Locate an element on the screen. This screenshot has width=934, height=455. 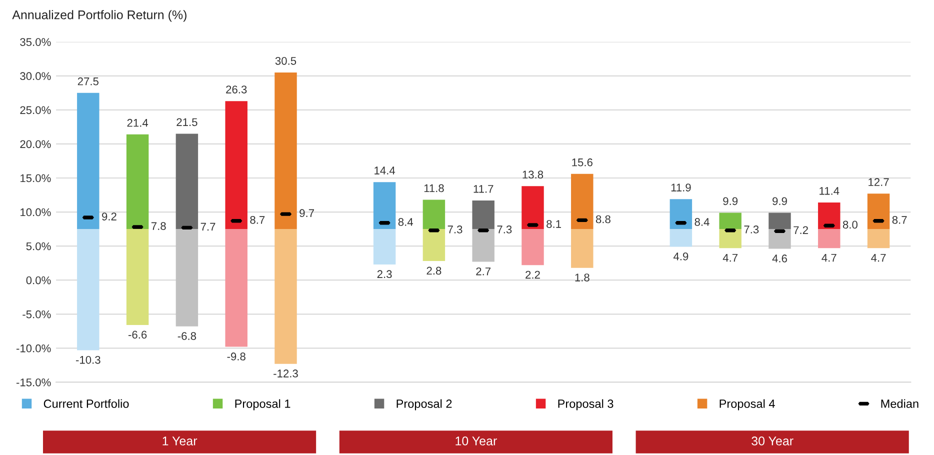
text: 10 Year is located at coordinates (476, 441).